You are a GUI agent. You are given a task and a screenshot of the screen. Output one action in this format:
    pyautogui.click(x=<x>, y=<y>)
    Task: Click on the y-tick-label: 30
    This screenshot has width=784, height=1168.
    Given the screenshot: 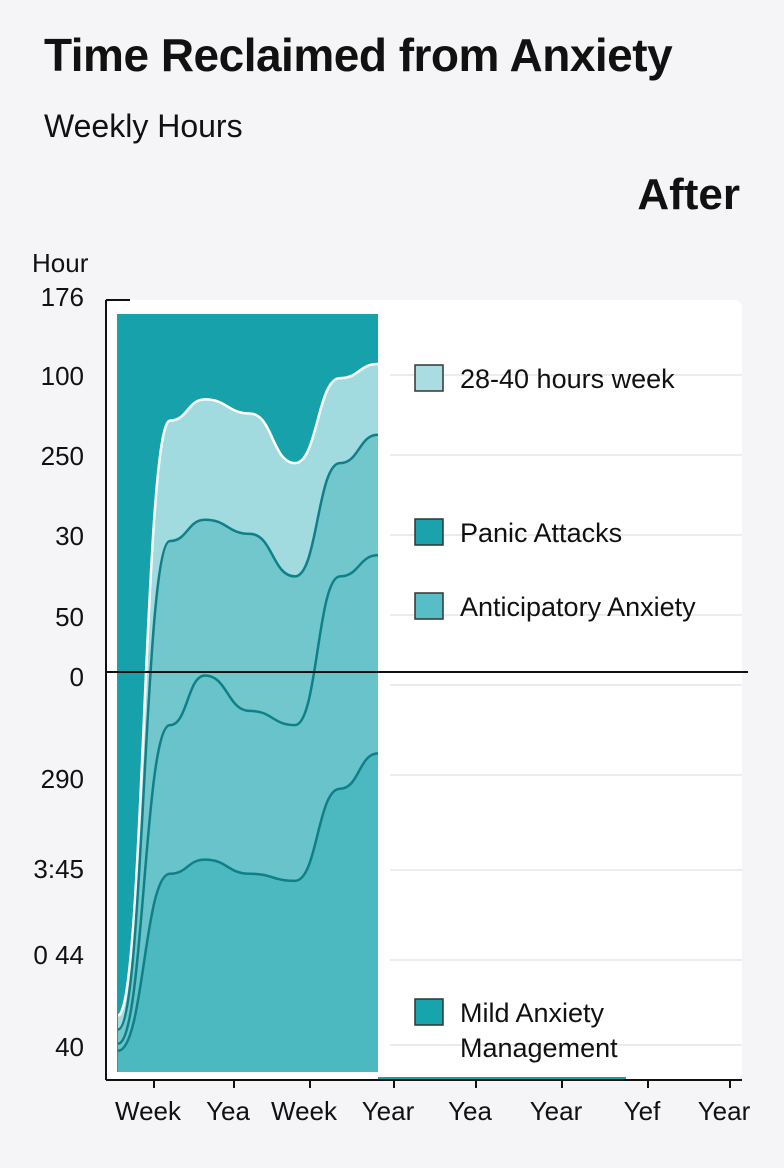 What is the action you would take?
    pyautogui.click(x=69, y=536)
    